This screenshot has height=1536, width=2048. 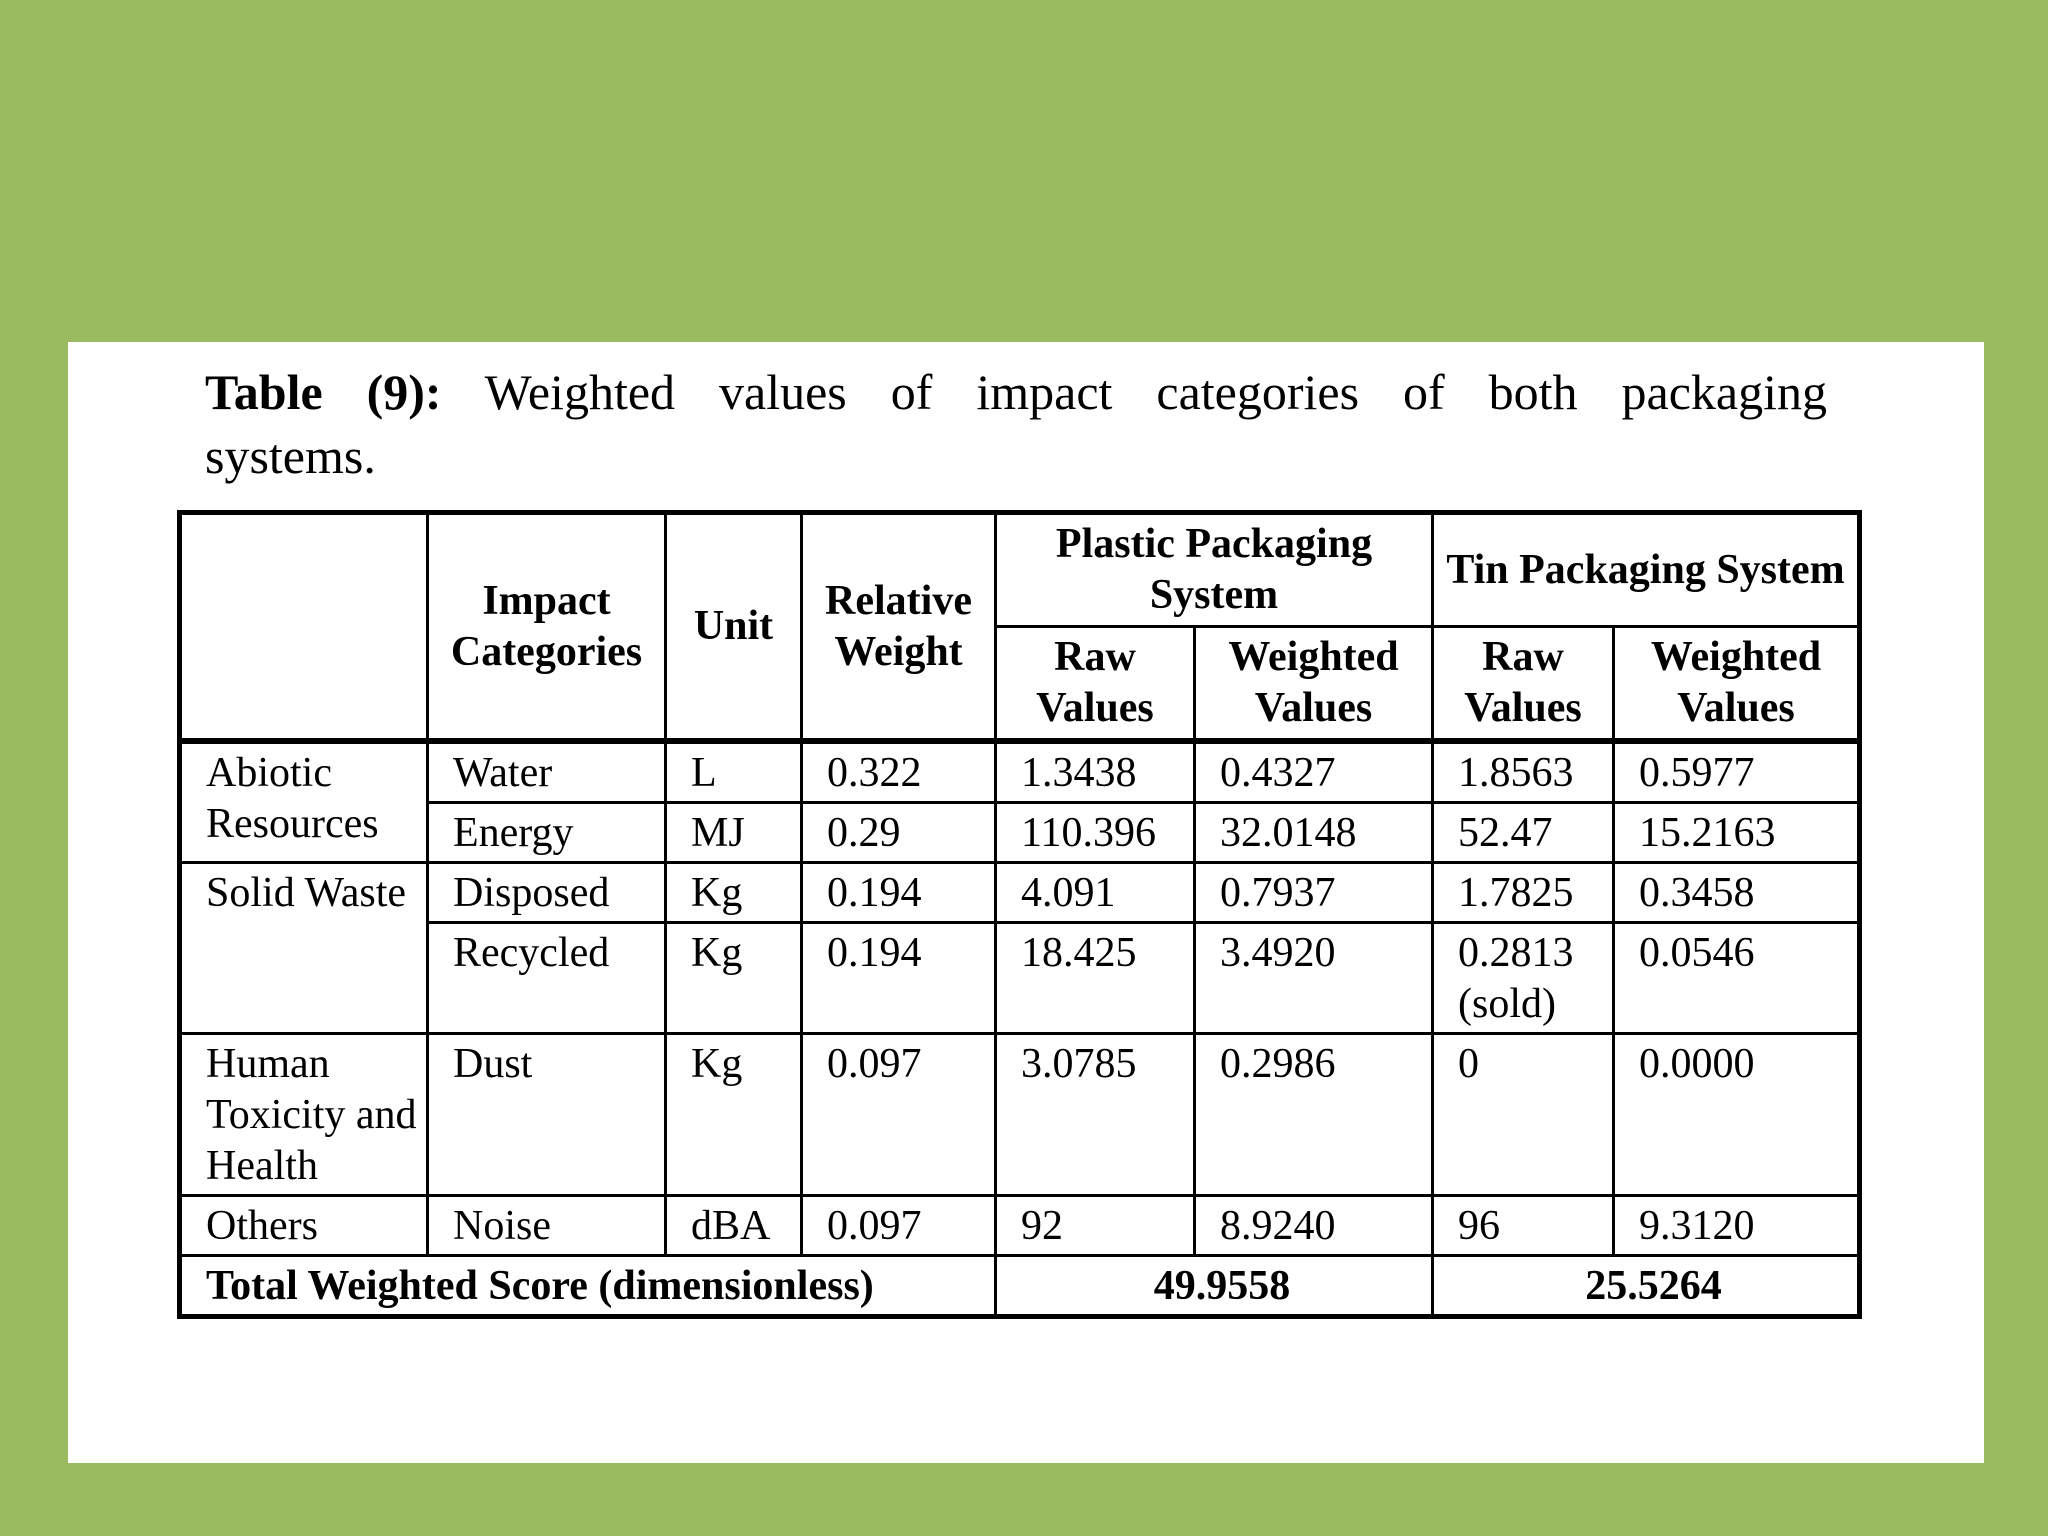 What do you see at coordinates (546, 832) in the screenshot?
I see `category-cell: Energy` at bounding box center [546, 832].